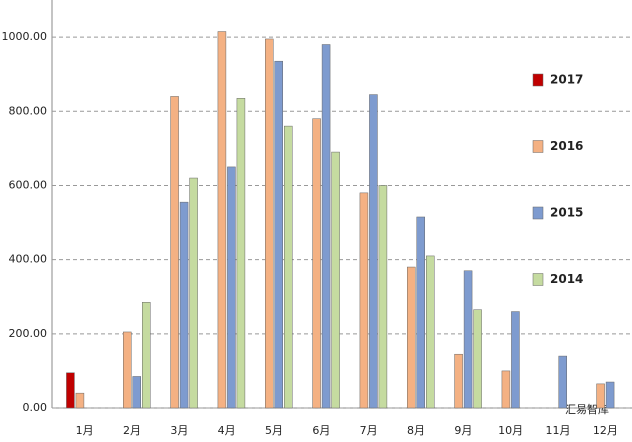  What do you see at coordinates (321, 430) in the screenshot?
I see `x-tick-label: 6月` at bounding box center [321, 430].